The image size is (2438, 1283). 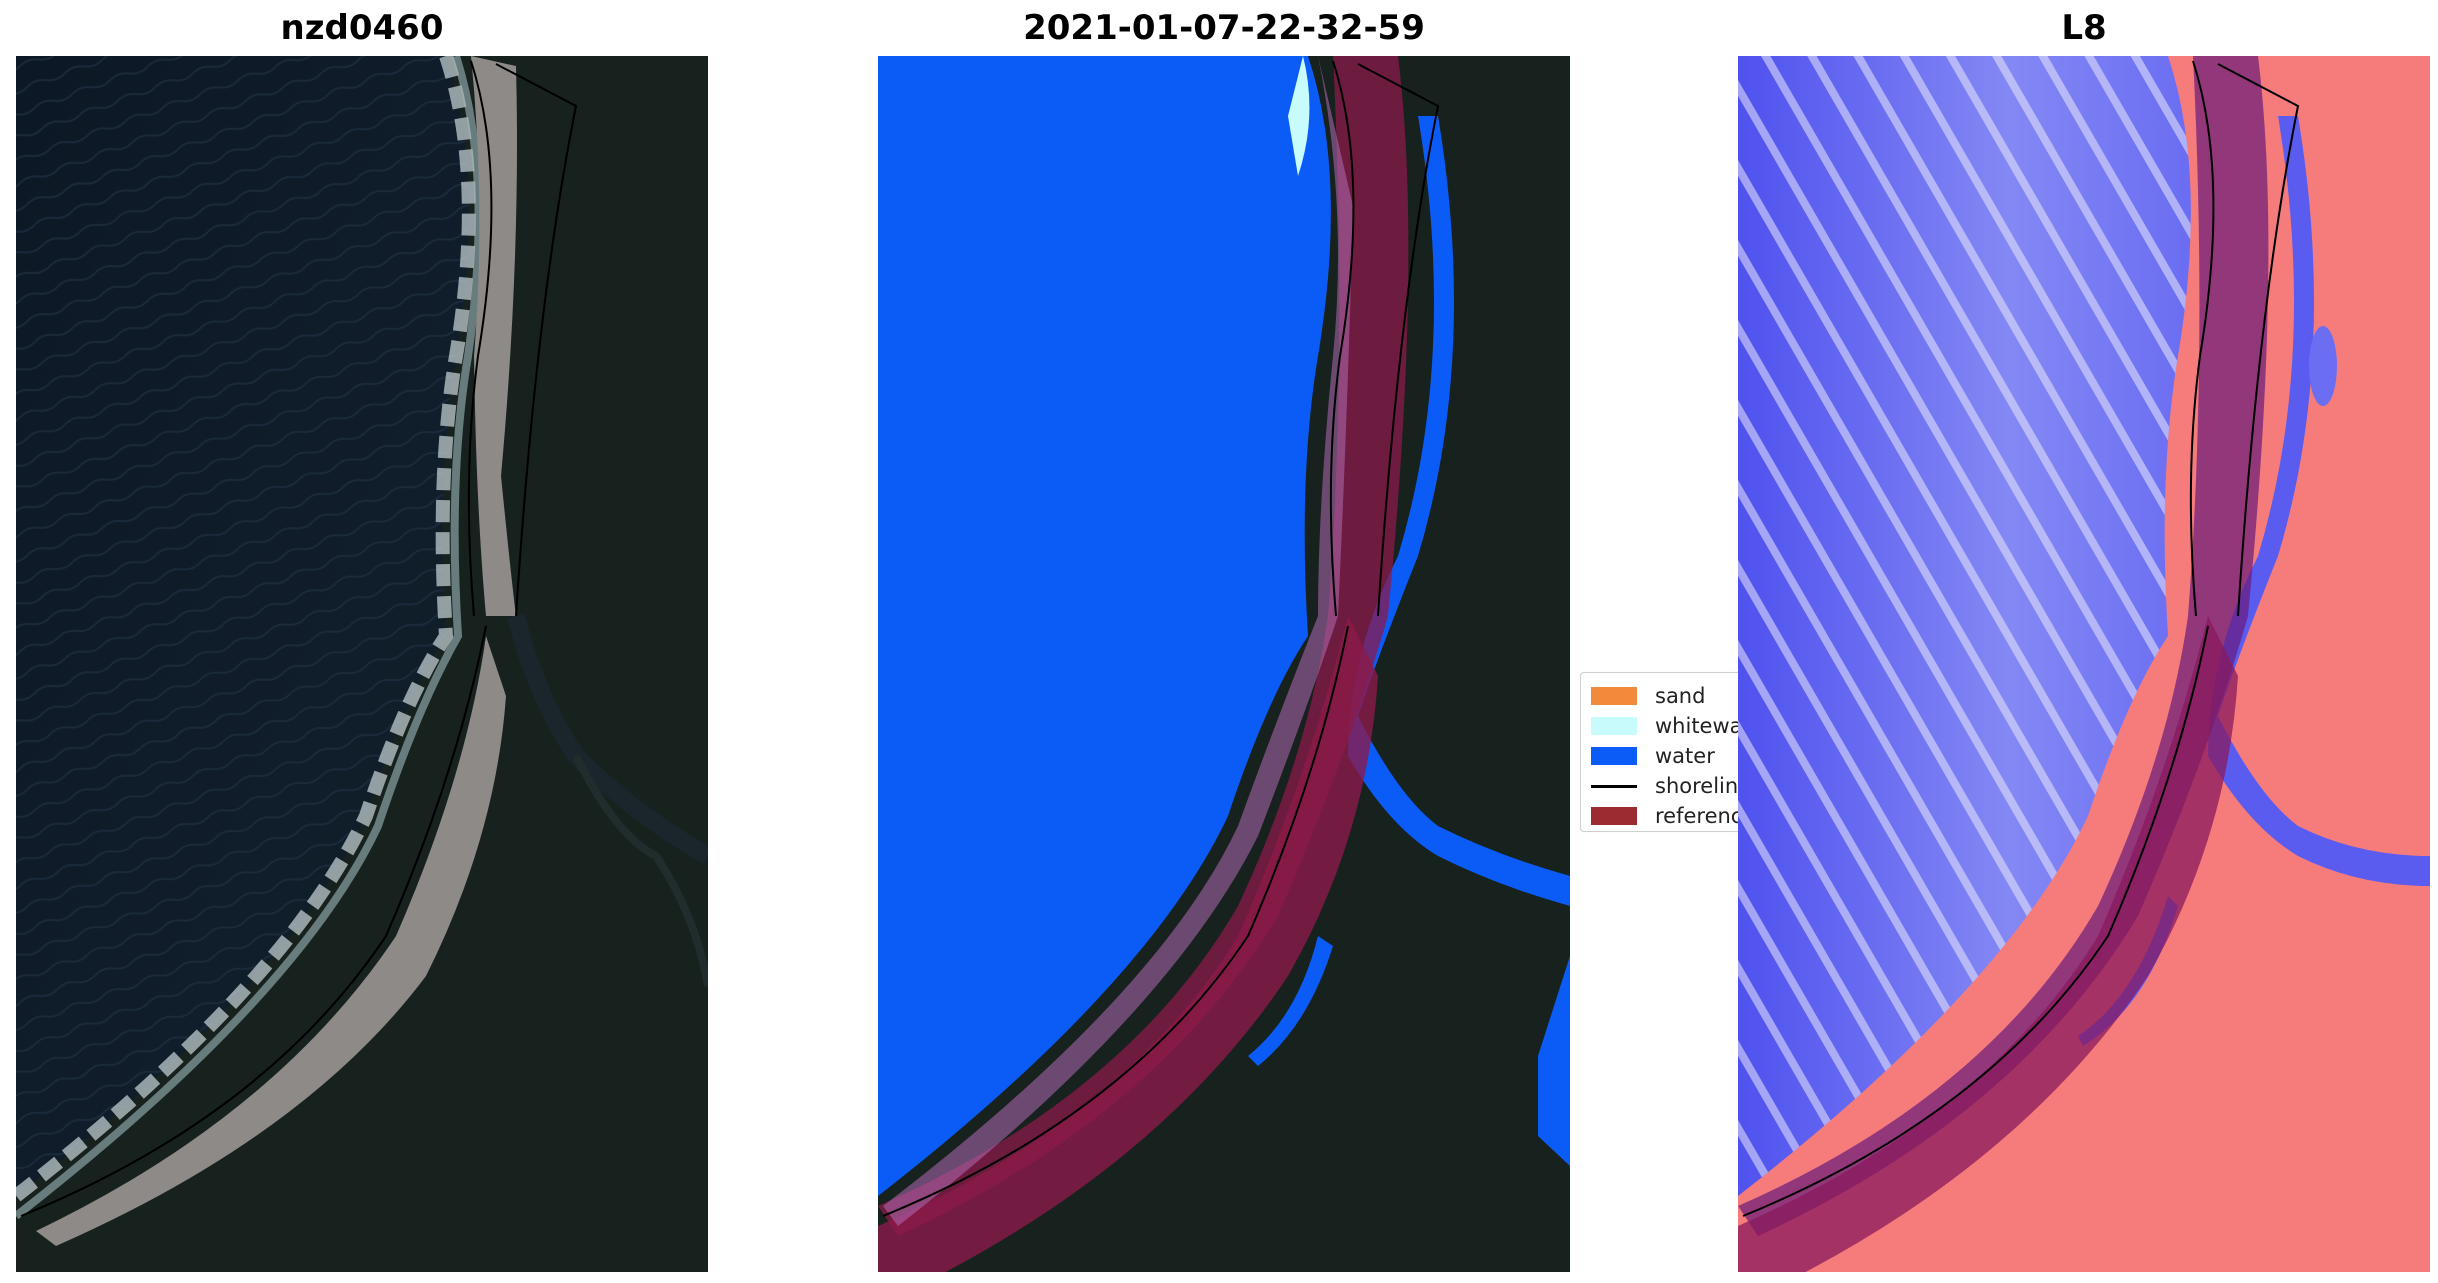 I want to click on legend-item-water: water, so click(x=1653, y=756).